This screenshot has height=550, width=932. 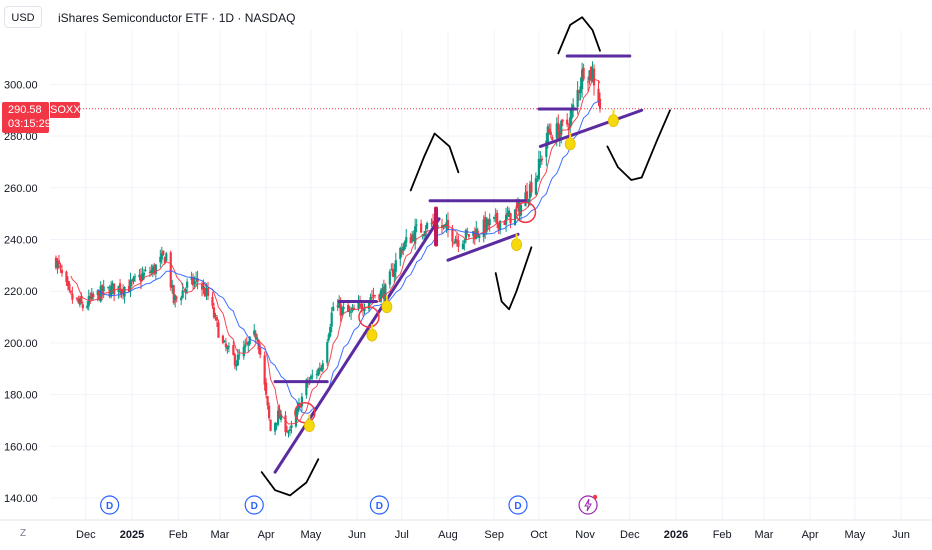 What do you see at coordinates (21, 396) in the screenshot?
I see `y-tick-label: 180.00` at bounding box center [21, 396].